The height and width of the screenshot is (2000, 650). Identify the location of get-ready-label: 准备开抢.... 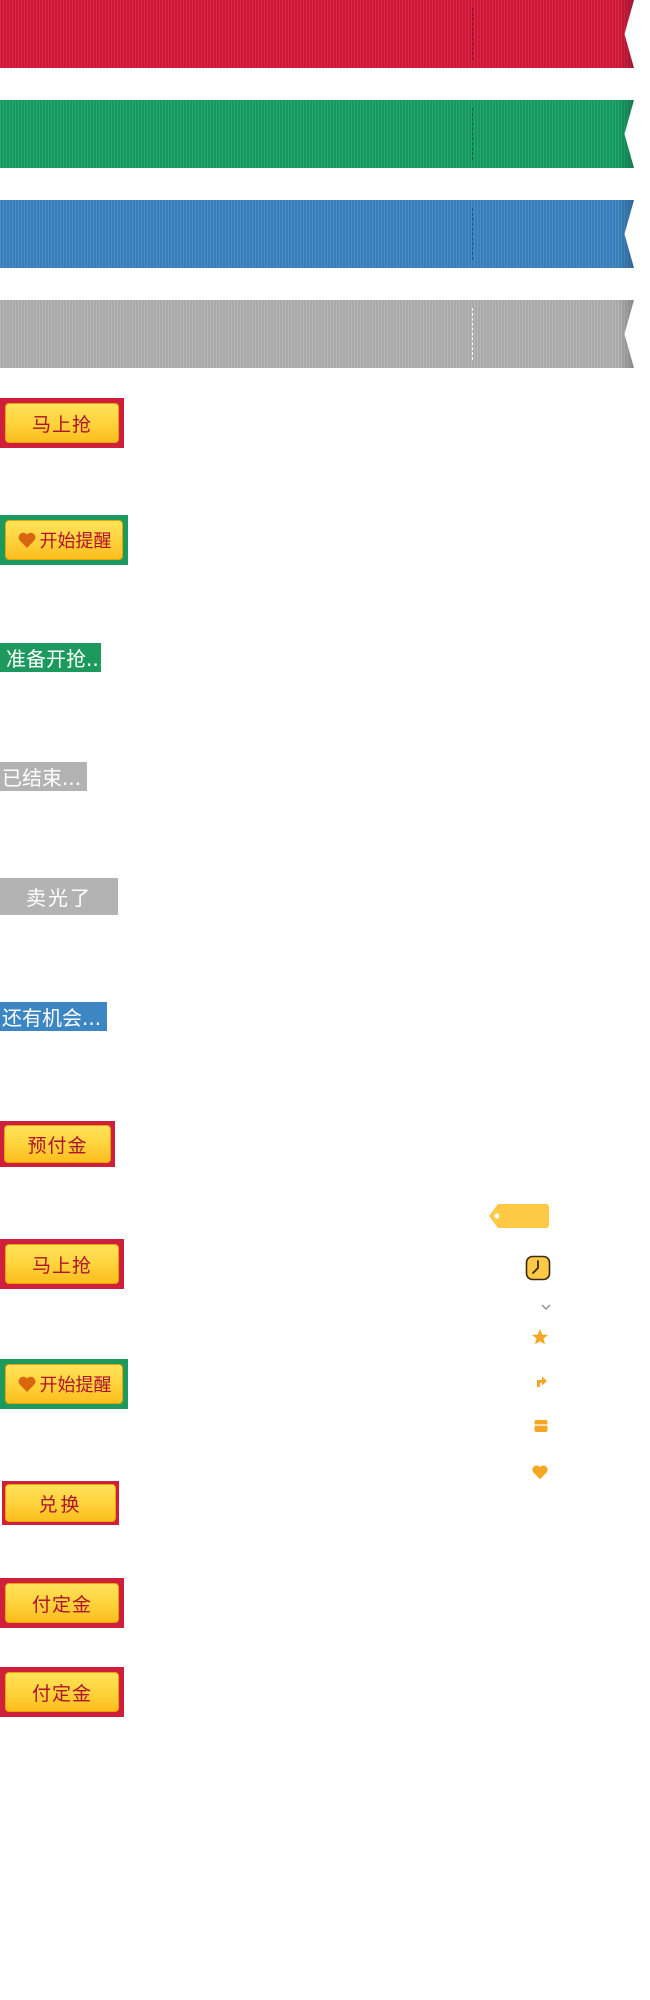
(56, 659).